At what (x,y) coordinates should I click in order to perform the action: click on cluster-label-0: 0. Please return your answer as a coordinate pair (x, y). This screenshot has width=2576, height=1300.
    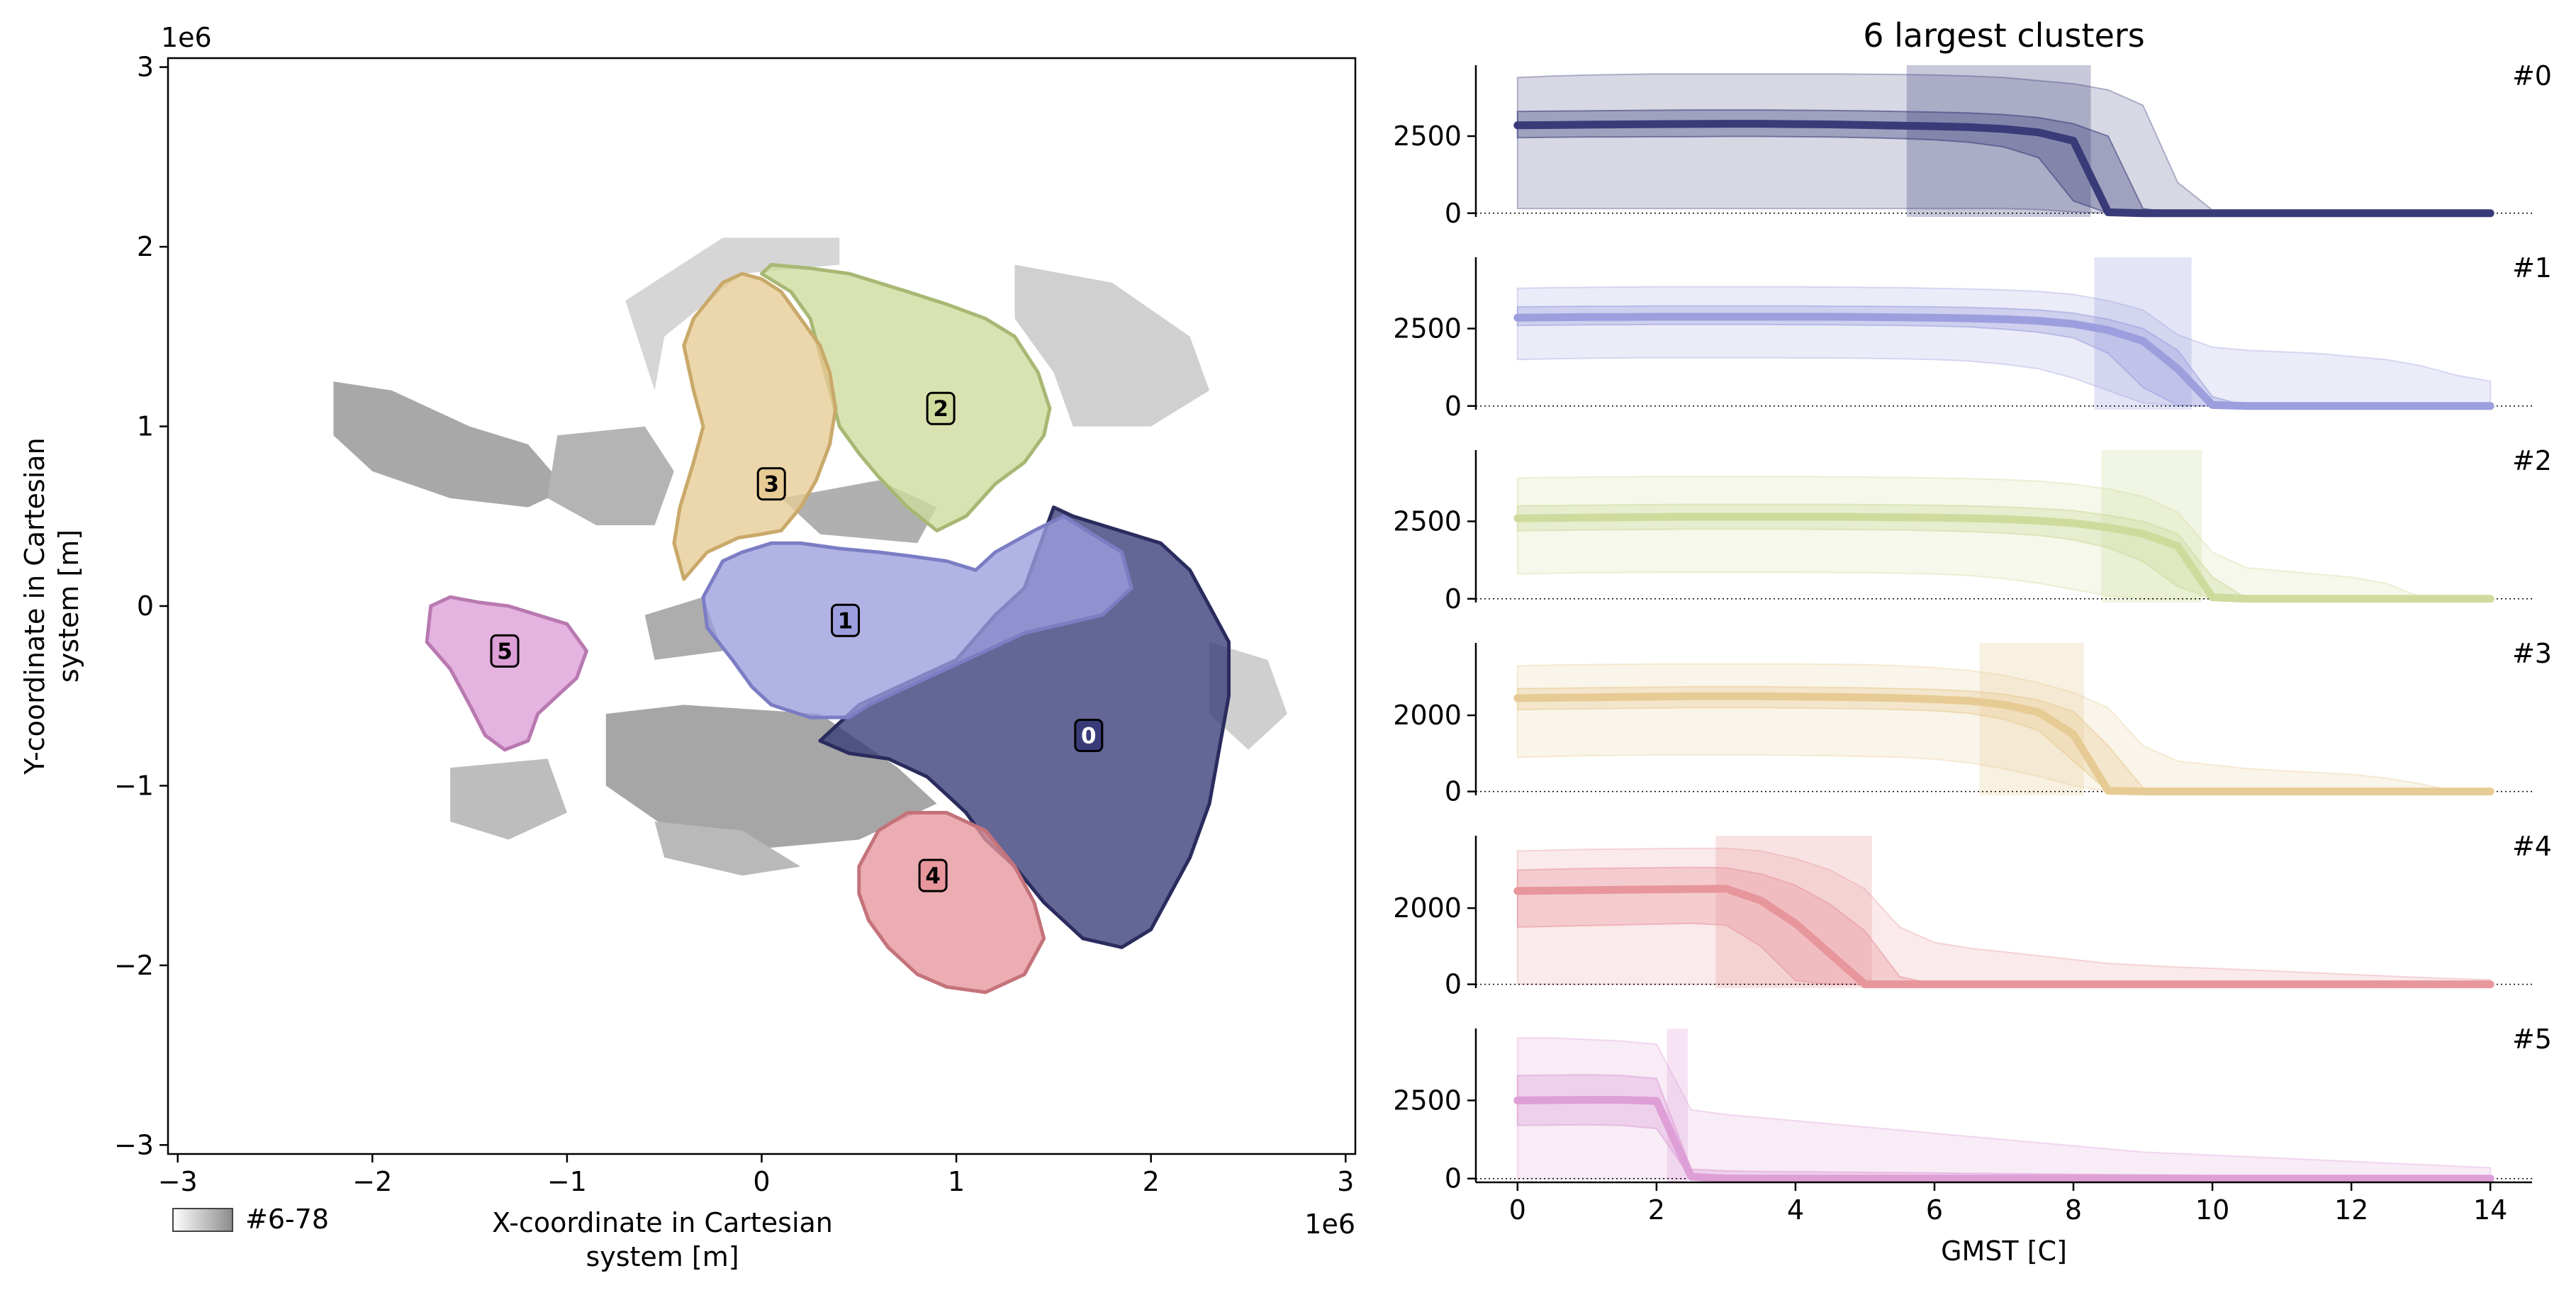
    Looking at the image, I should click on (1089, 736).